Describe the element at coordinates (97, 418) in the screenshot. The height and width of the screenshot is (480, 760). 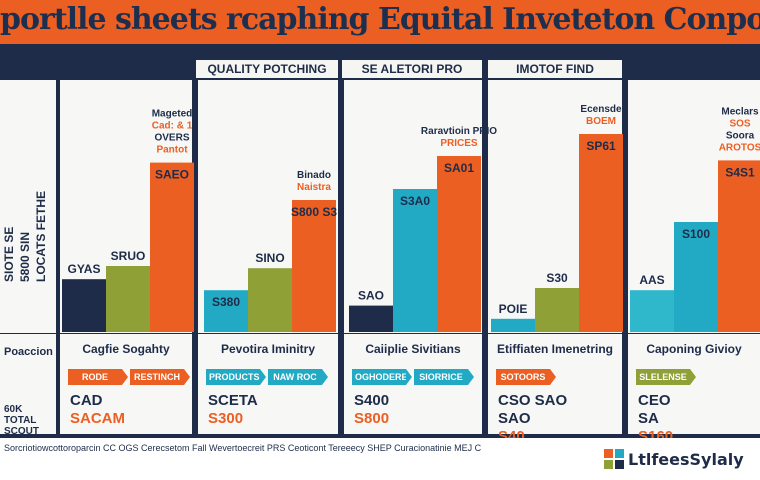
I see `price-1-2: SACAM` at that location.